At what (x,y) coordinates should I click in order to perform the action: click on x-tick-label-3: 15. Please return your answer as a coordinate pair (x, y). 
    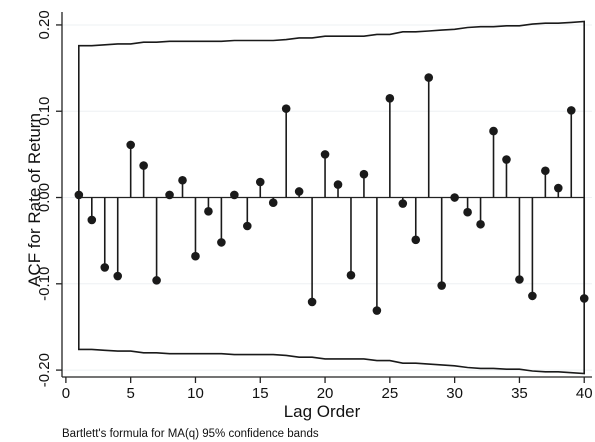
    Looking at the image, I should click on (260, 393).